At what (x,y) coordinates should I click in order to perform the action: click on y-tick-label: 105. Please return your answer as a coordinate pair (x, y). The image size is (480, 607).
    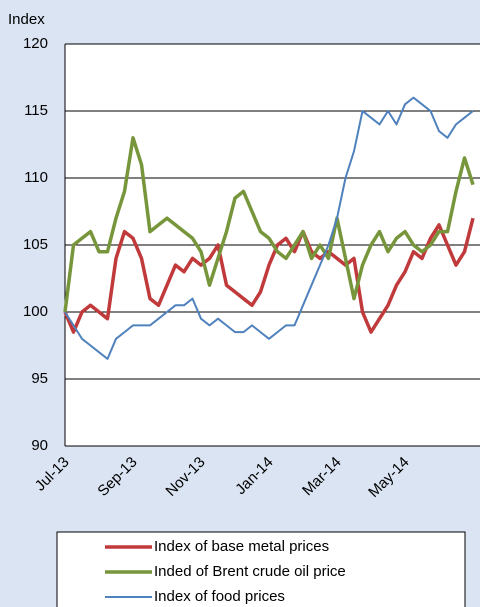
    Looking at the image, I should click on (35, 244).